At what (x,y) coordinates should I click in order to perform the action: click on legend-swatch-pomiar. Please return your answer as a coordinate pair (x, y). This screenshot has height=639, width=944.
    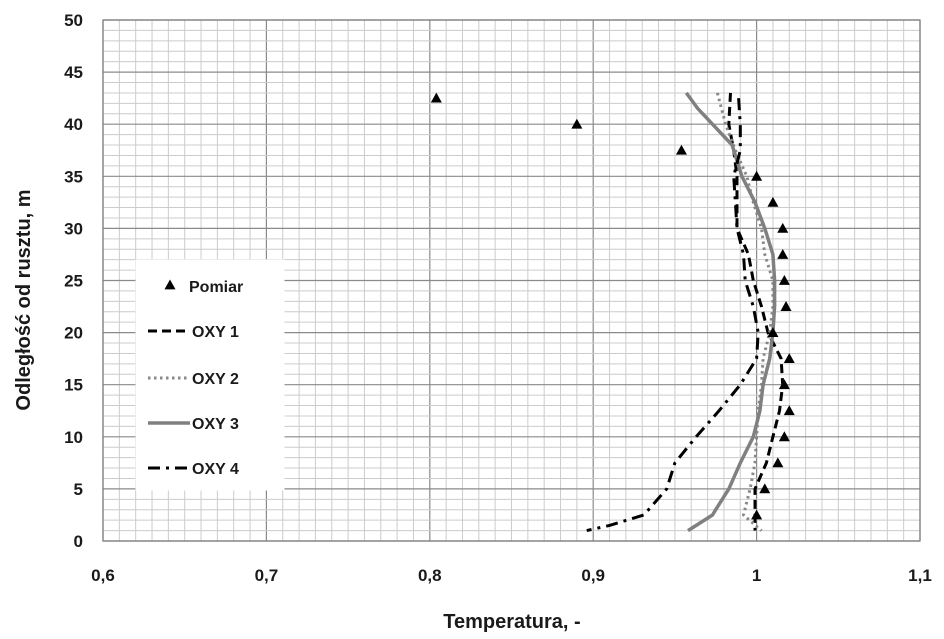
    Looking at the image, I should click on (170, 284).